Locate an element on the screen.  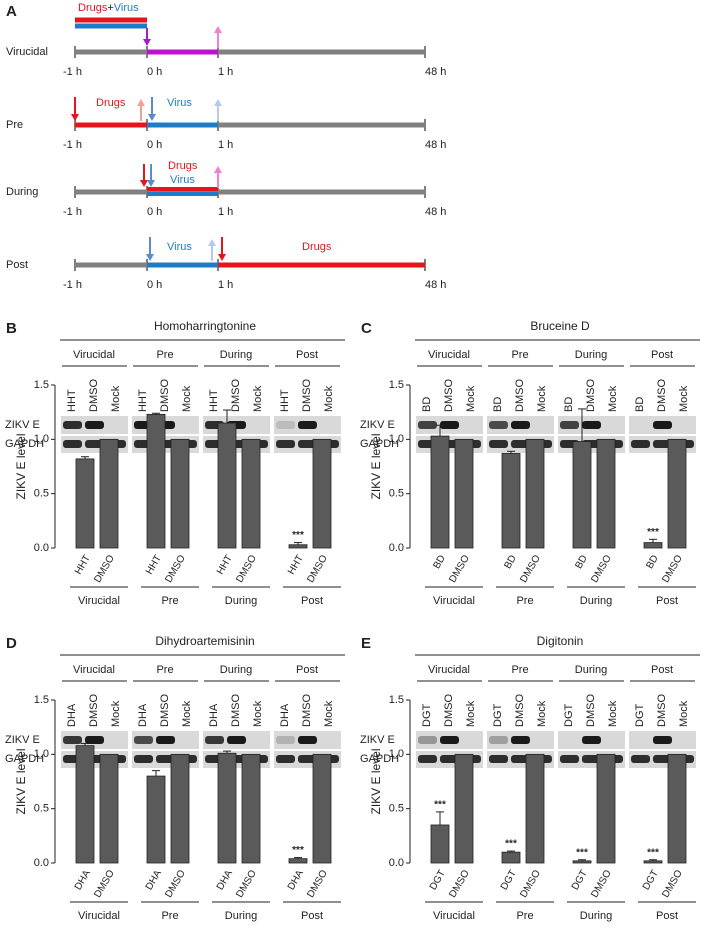
panel-letter: E is located at coordinates (366, 643).